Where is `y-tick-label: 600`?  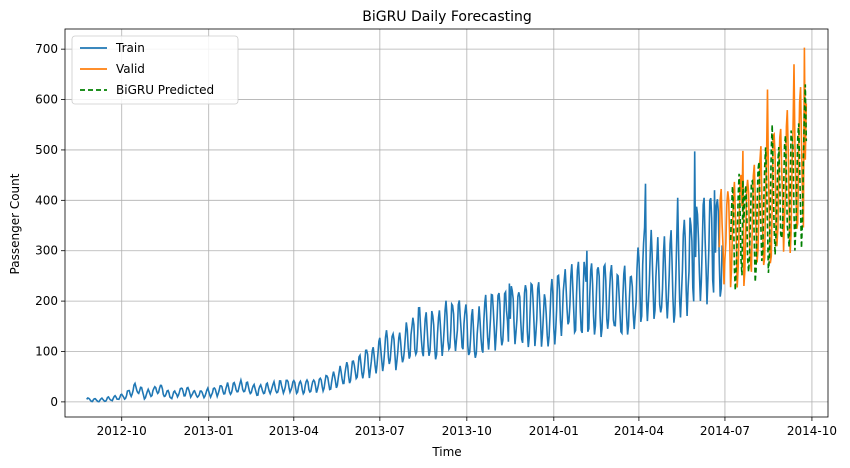 y-tick-label: 600 is located at coordinates (46, 100).